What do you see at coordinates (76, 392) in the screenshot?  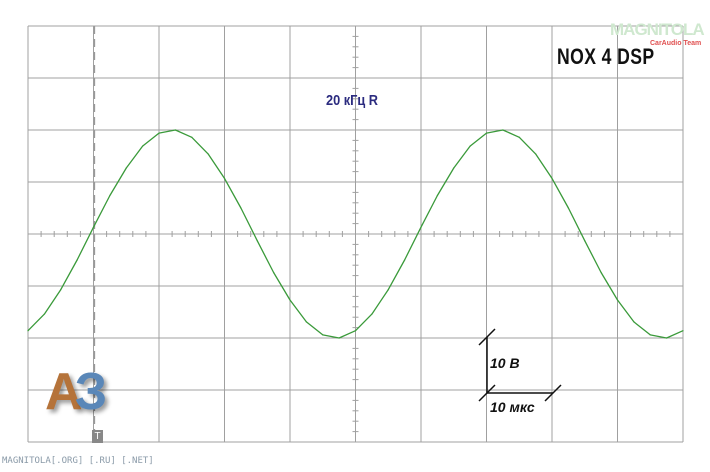 I see `a3-logo: АЗ` at bounding box center [76, 392].